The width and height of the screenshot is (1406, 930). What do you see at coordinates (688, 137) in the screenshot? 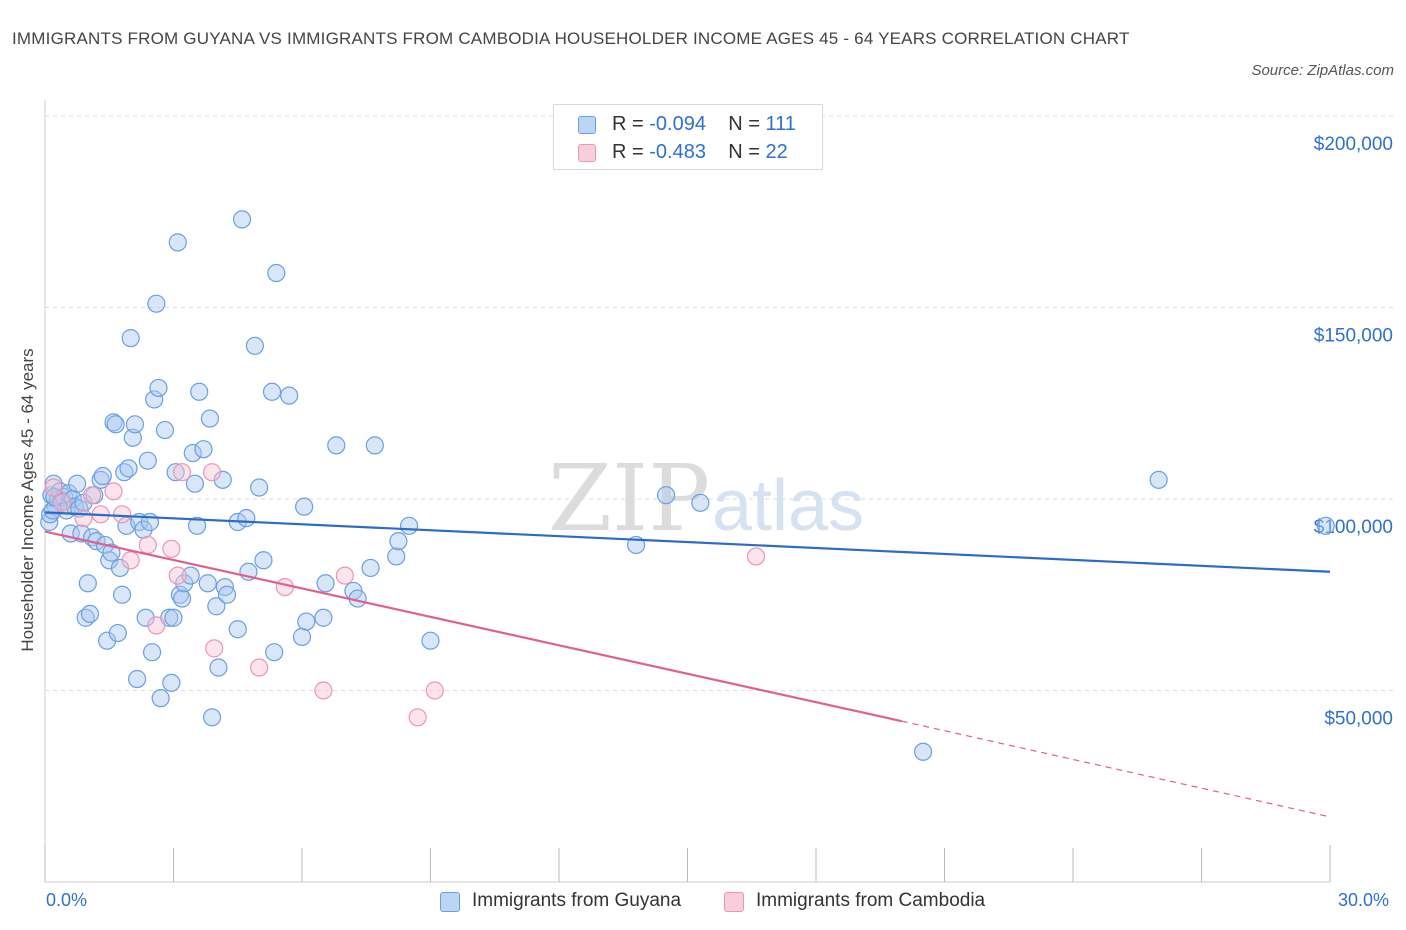
I see `correlation-legend: R = -0.094 N = 111 R = -0.483 N = 22` at bounding box center [688, 137].